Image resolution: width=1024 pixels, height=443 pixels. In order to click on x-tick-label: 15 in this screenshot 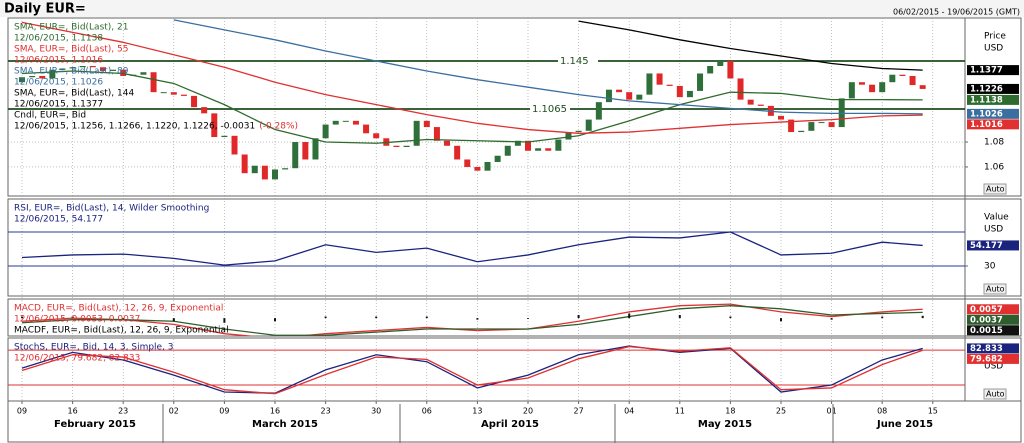, I will do `click(933, 411)`.